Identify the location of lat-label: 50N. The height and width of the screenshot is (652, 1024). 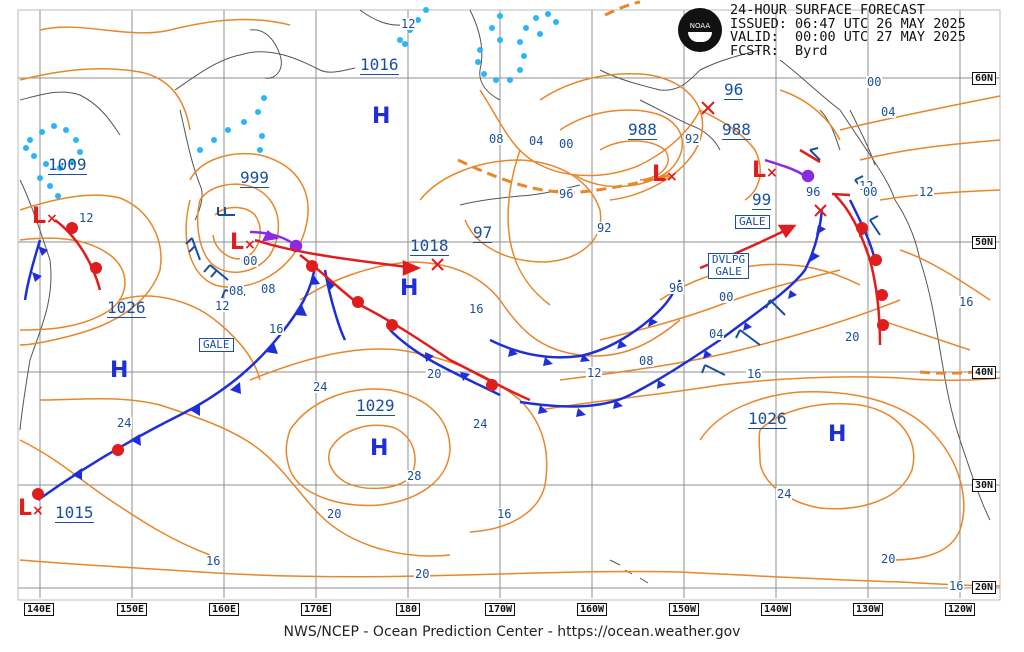
(984, 242).